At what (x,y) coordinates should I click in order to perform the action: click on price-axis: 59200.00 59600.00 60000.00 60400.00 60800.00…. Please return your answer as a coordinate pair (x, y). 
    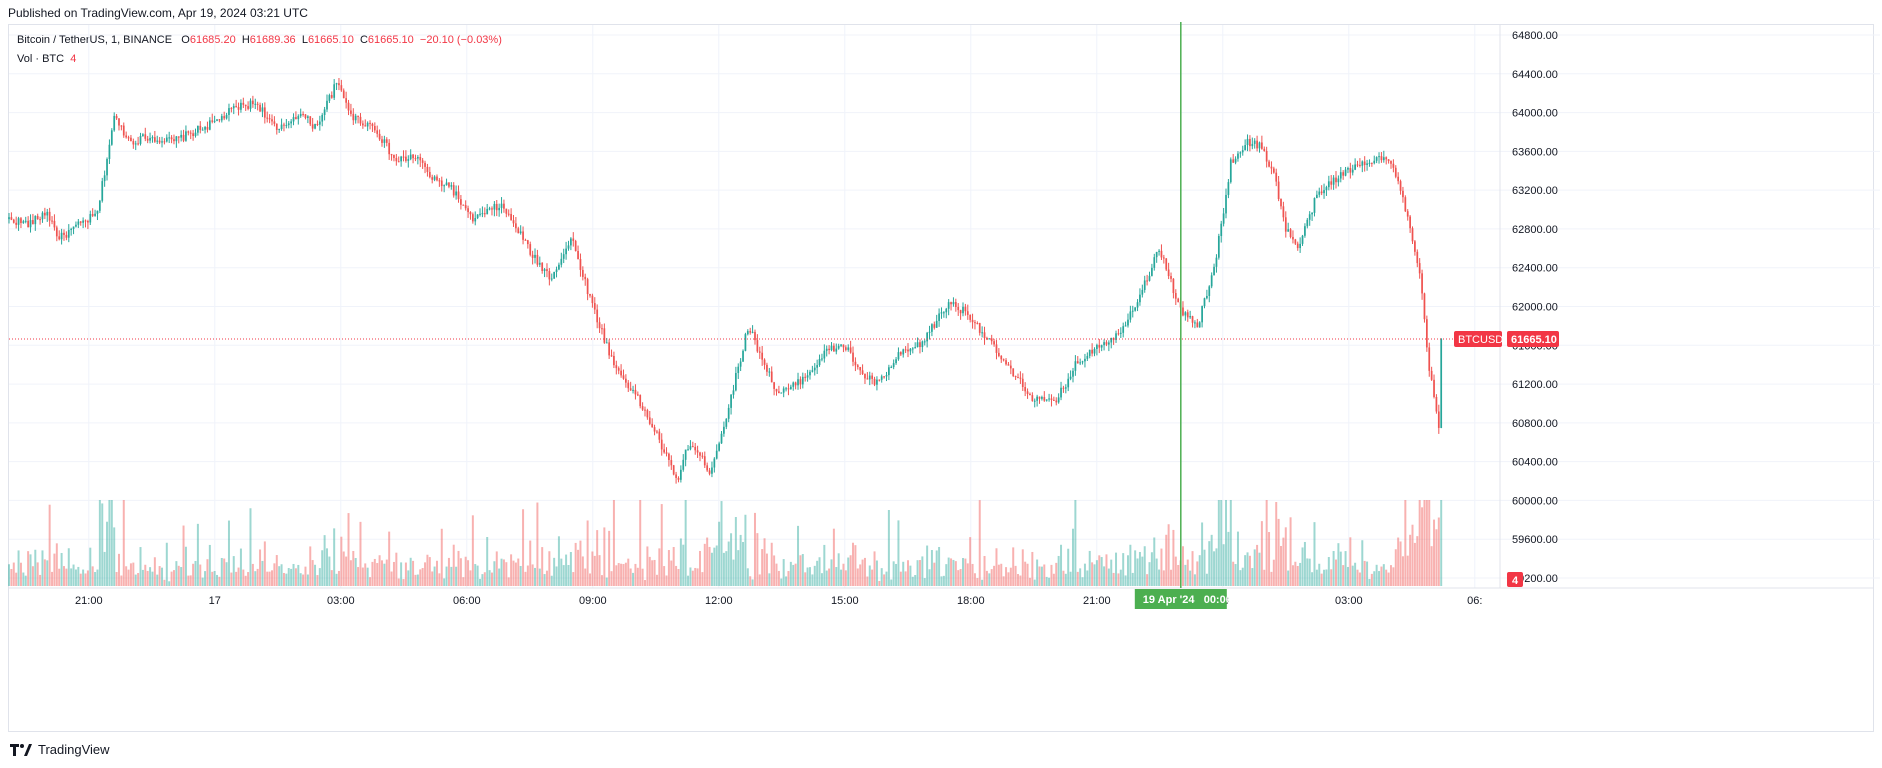
    Looking at the image, I should click on (1535, 307).